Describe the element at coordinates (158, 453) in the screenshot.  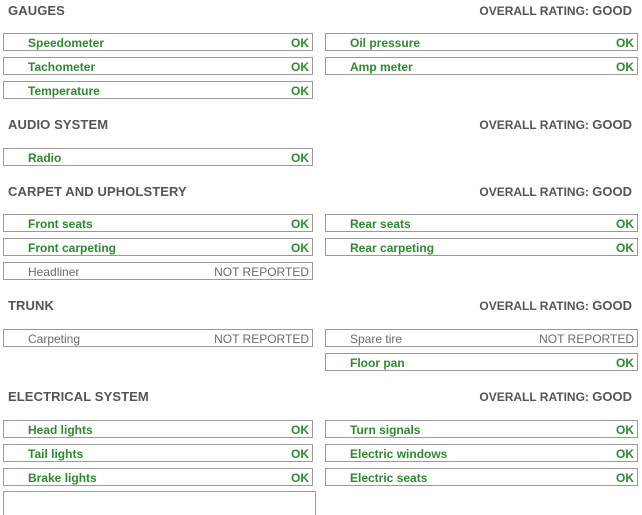
I see `check-item-tail-lights: Tail lights OK` at that location.